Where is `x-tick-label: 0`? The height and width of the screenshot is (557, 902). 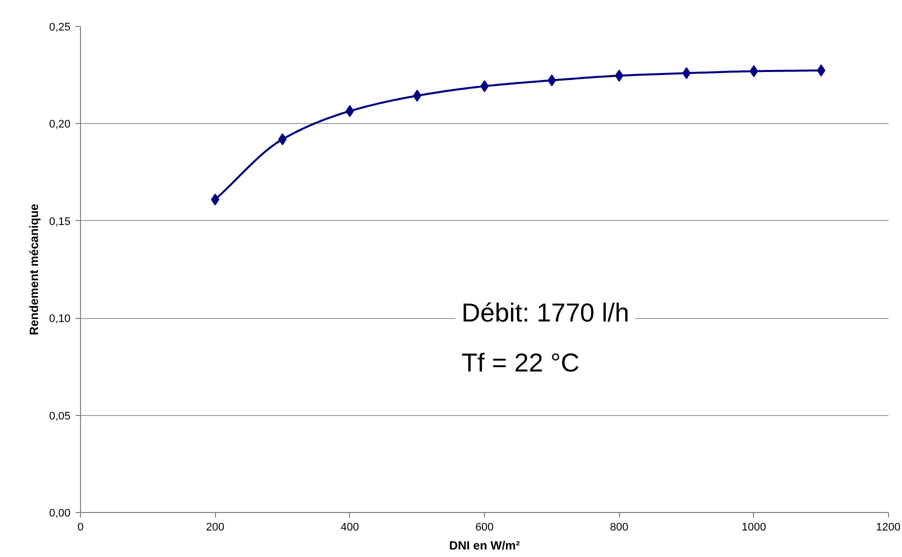
x-tick-label: 0 is located at coordinates (80, 528).